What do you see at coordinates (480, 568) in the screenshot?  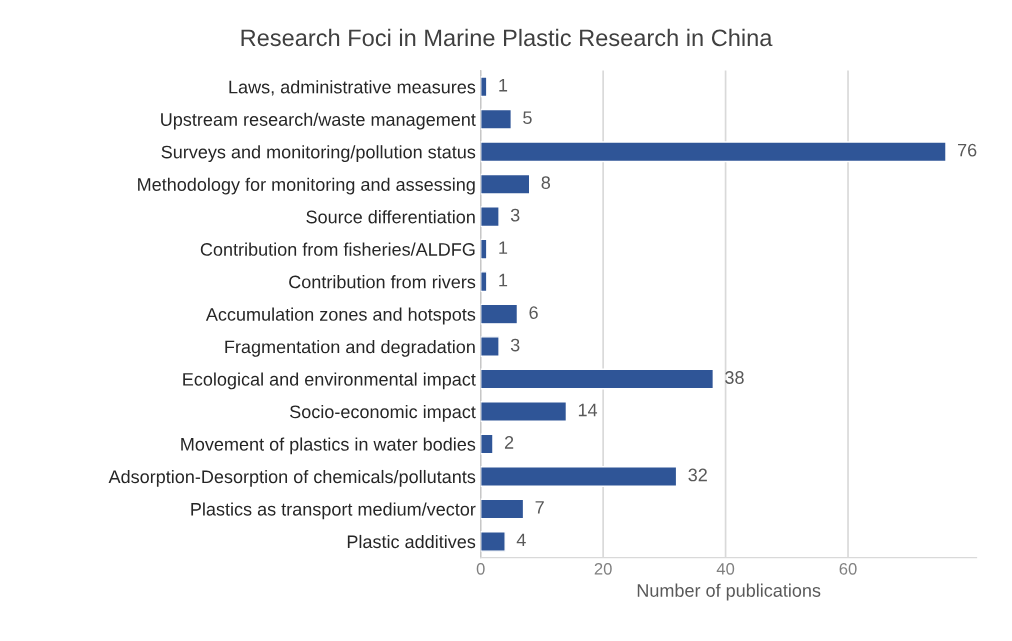 I see `x-tick-label: 0` at bounding box center [480, 568].